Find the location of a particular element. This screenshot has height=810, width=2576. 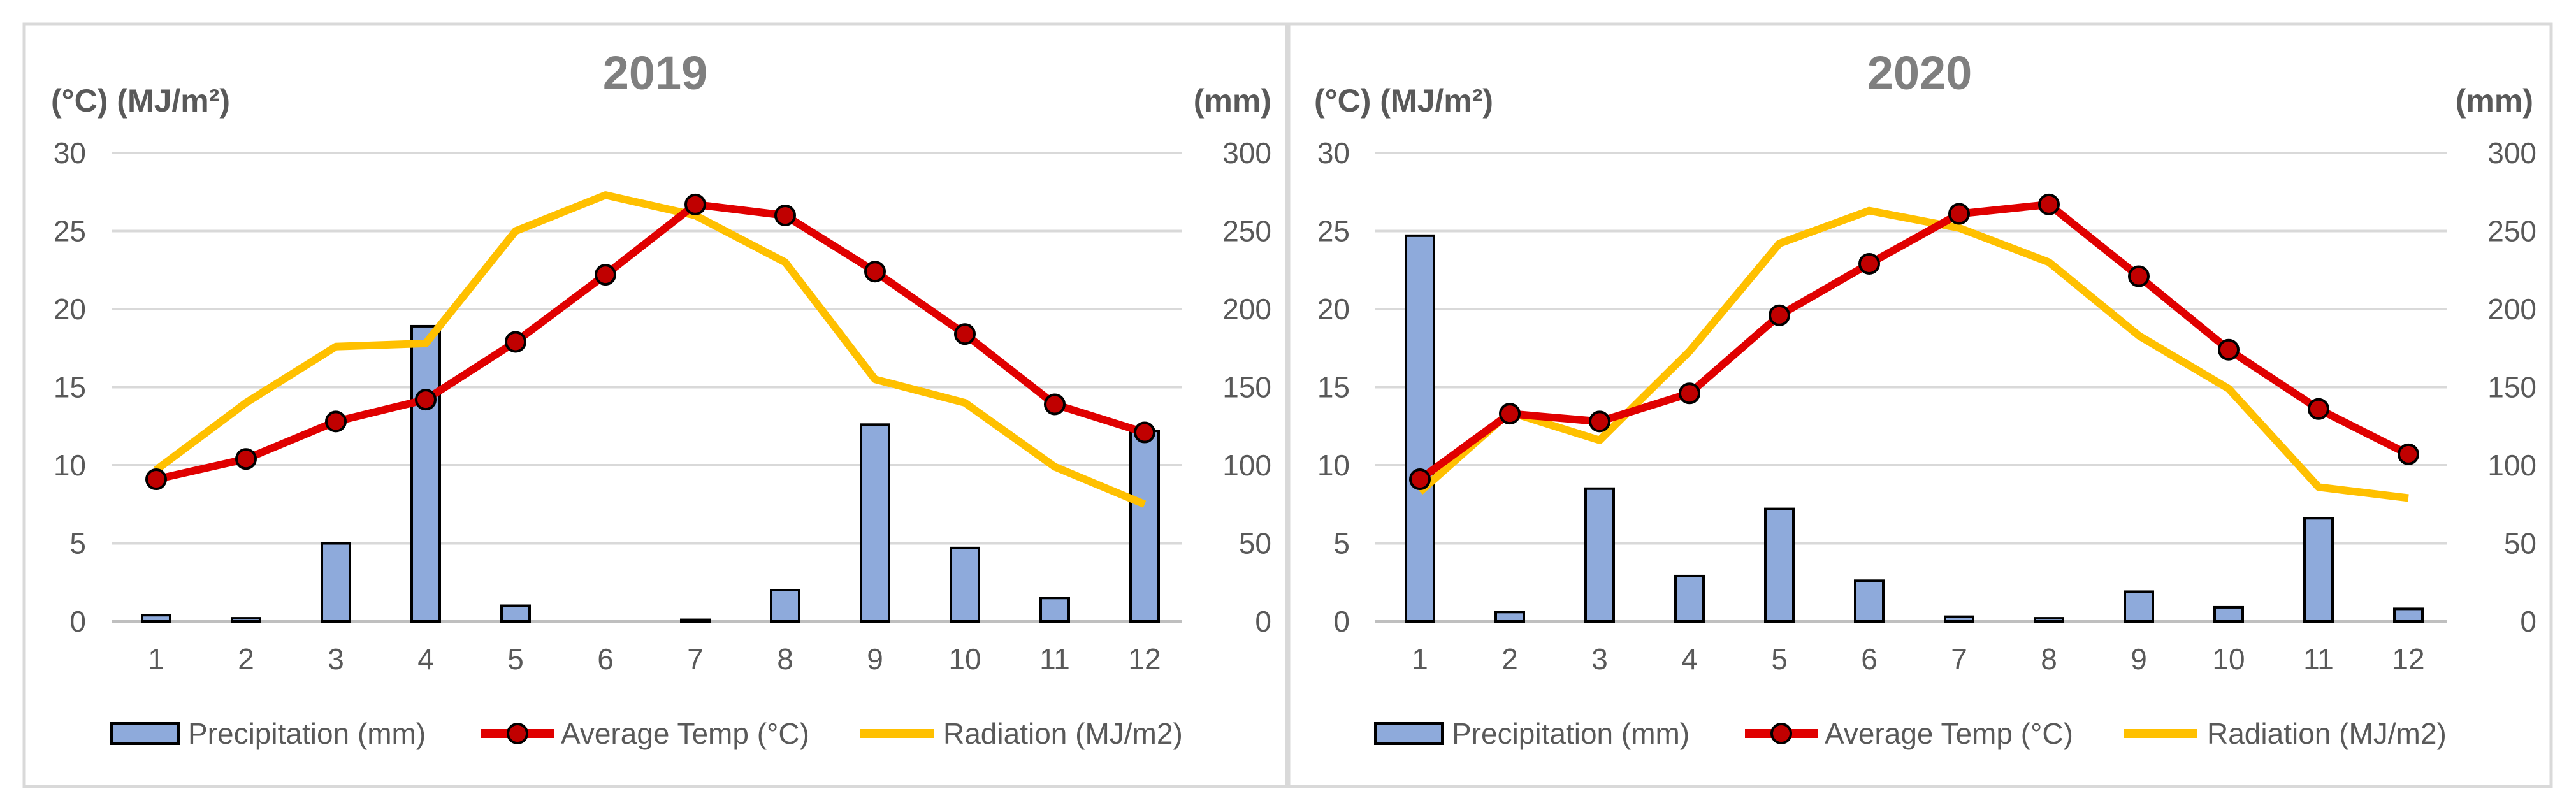

radiation-series-line is located at coordinates (1913, 354).